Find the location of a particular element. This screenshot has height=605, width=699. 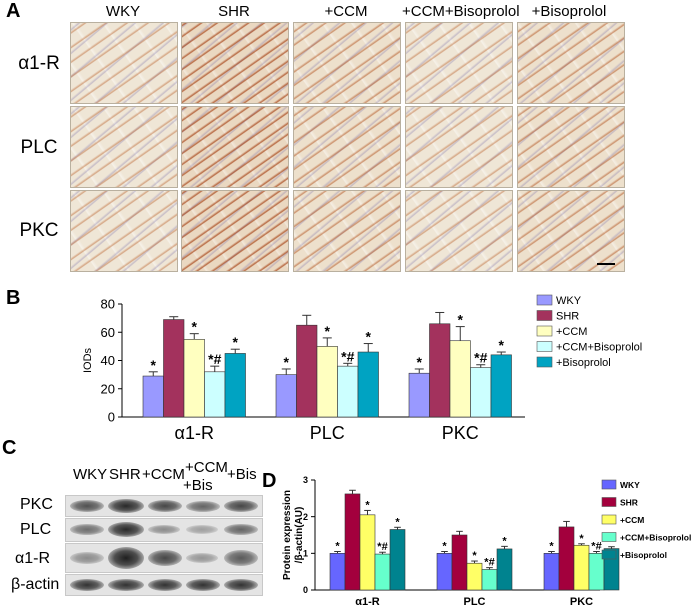

histology-col-label: +CCM+Bisoprolol is located at coordinates (461, 11).